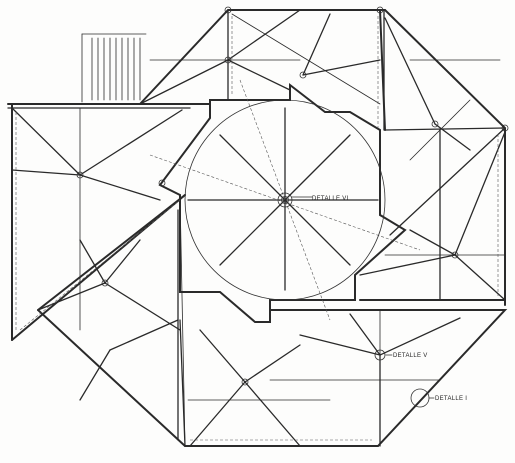 The image size is (515, 463). What do you see at coordinates (330, 199) in the screenshot?
I see `label-detail-vi: DETALLE VI` at bounding box center [330, 199].